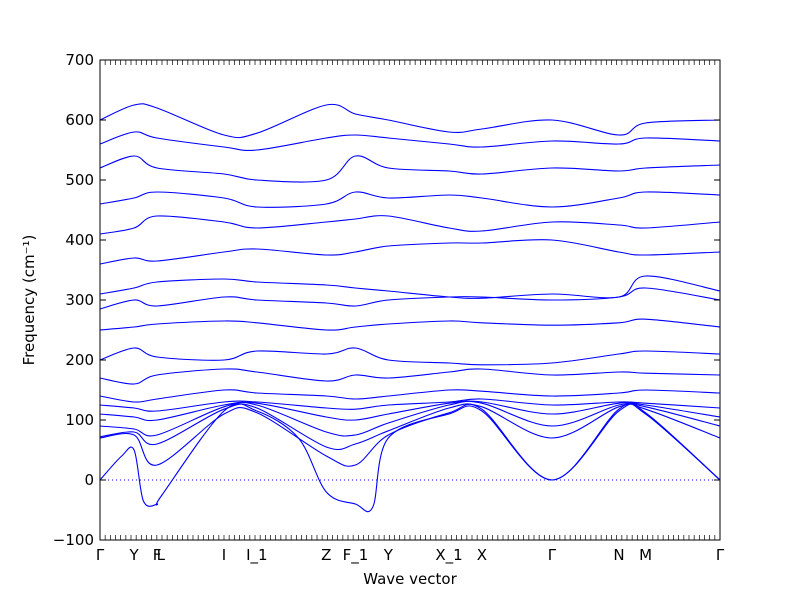  What do you see at coordinates (356, 555) in the screenshot?
I see `x-tick-label: F_1` at bounding box center [356, 555].